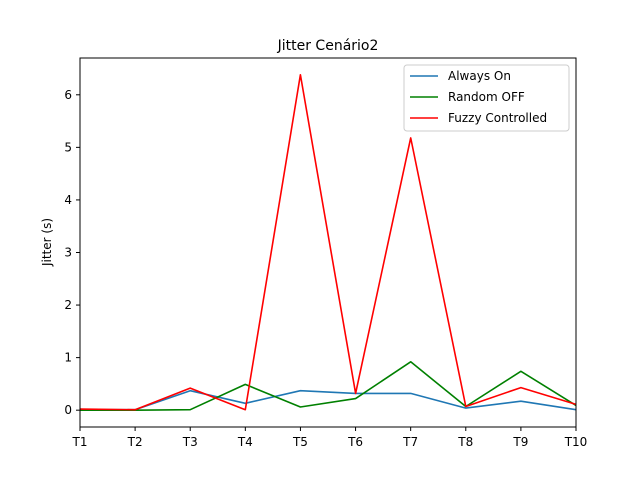  I want to click on x-tick-label: T5, so click(300, 442).